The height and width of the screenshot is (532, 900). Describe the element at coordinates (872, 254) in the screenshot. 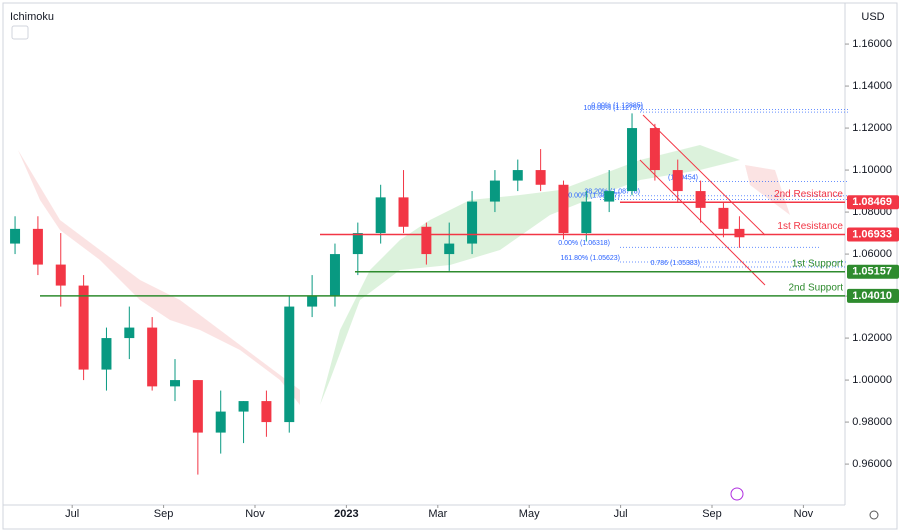

I see `y-tick-label: 1.06000` at that location.